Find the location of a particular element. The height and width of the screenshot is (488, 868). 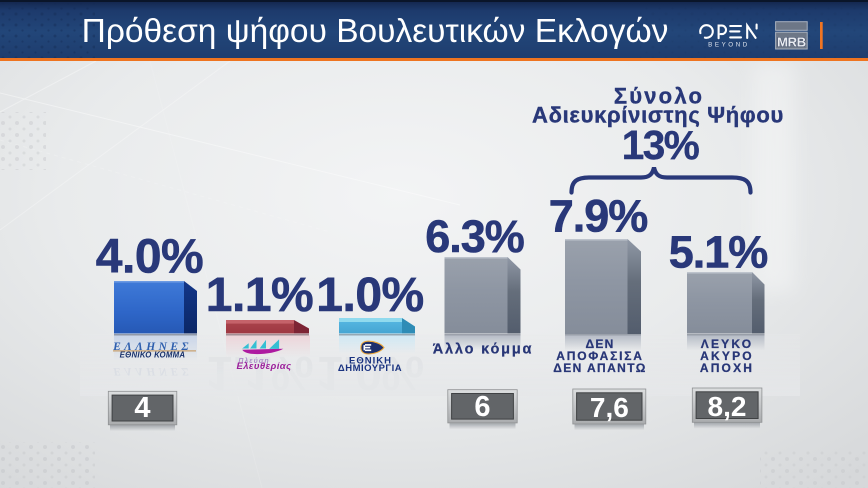

svg-text: ΕΘΝΙΚΗ is located at coordinates (370, 360).